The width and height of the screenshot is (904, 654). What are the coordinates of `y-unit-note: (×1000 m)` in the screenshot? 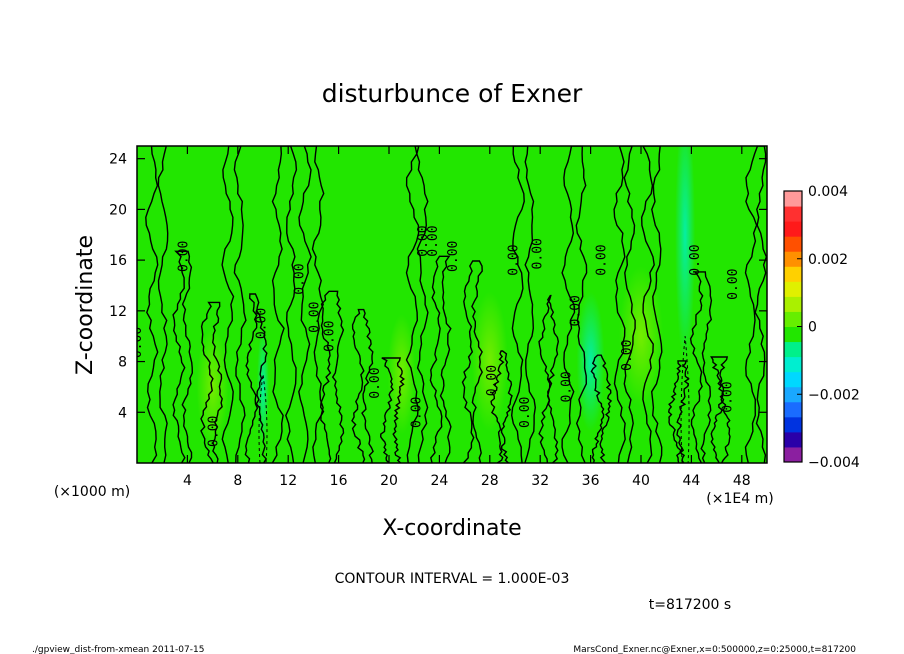 It's located at (92, 492).